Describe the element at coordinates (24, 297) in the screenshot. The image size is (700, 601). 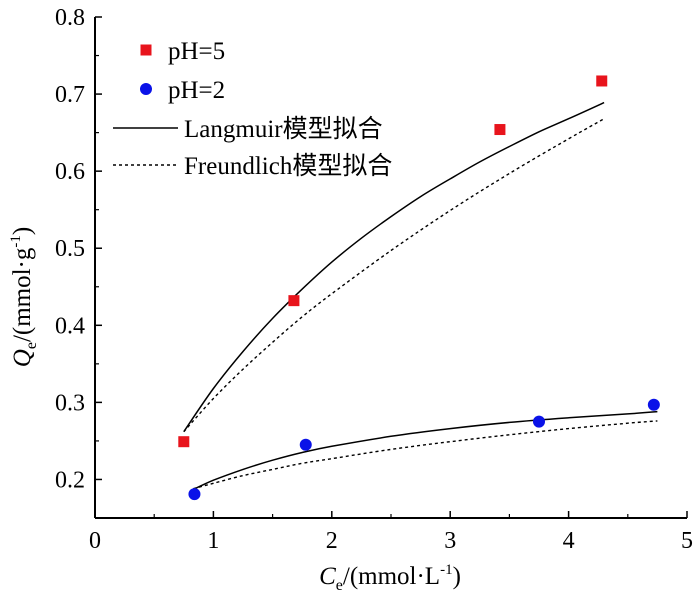
I see `y-axis-label: Qe/(mmol·g-1)` at that location.